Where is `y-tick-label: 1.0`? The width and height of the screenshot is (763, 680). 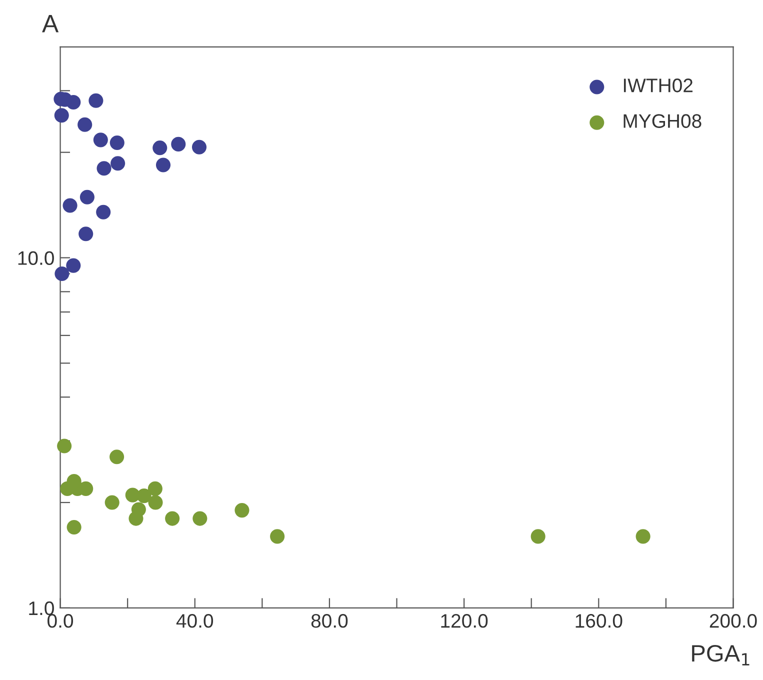
y-tick-label: 1.0 is located at coordinates (41, 608).